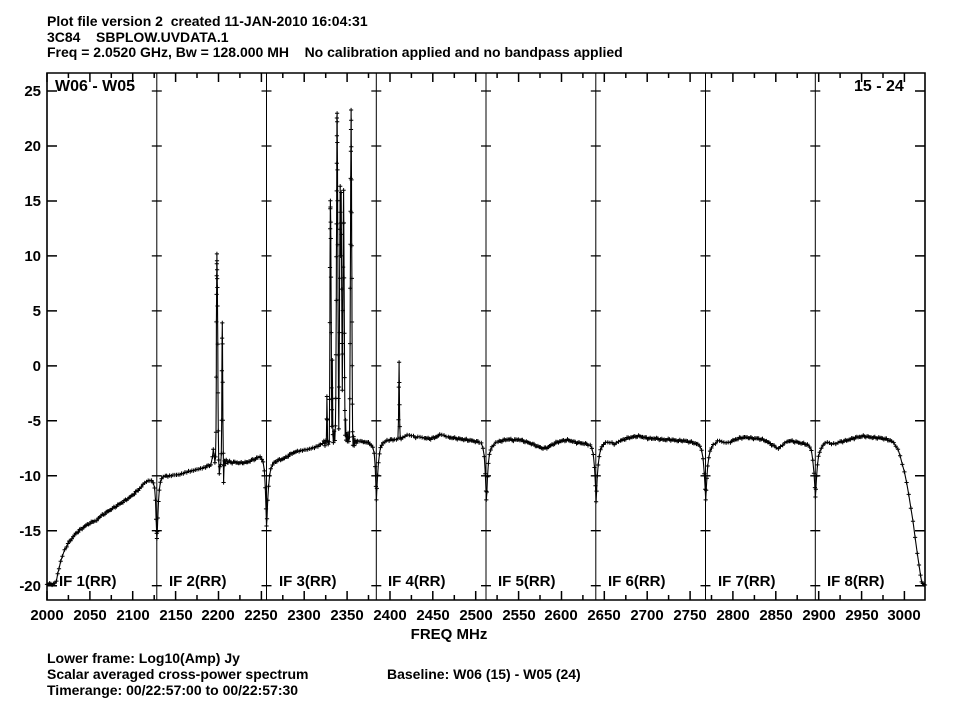 This screenshot has width=972, height=724. I want to click on x-tick-label: 2150, so click(176, 615).